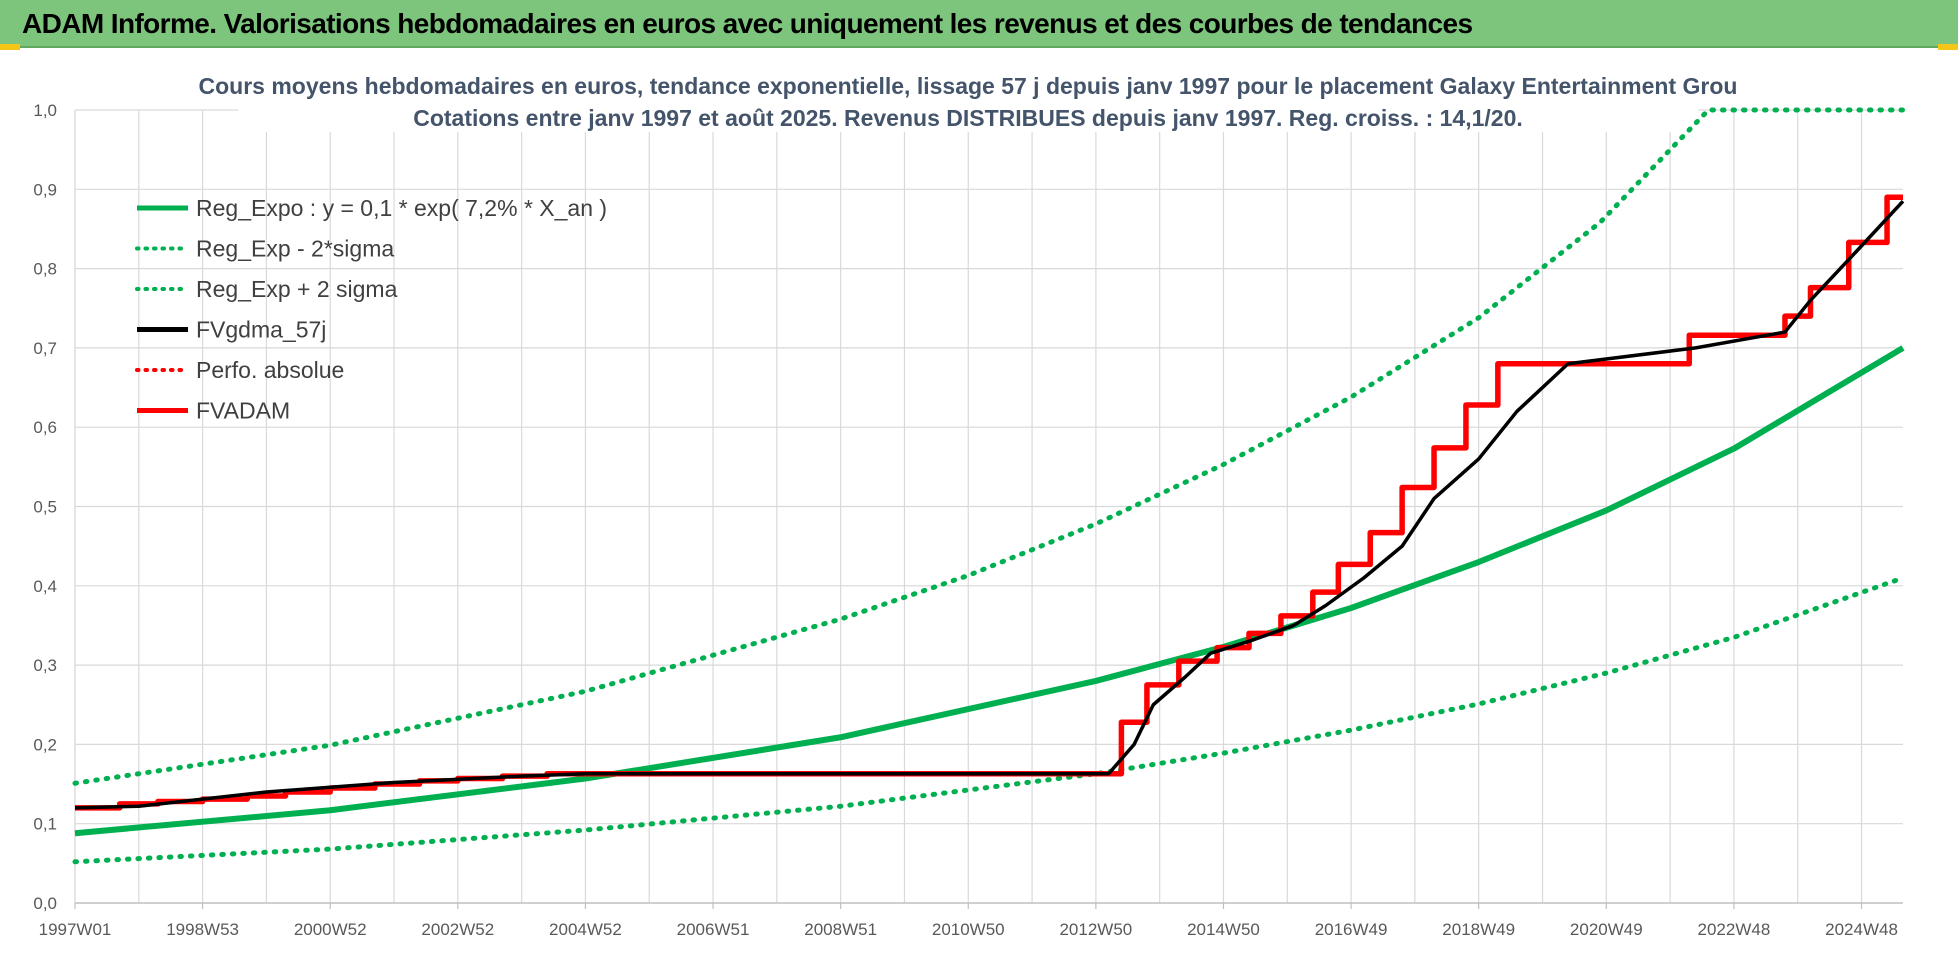 This screenshot has width=1958, height=978. What do you see at coordinates (585, 929) in the screenshot?
I see `x-tick-label: 2004W52` at bounding box center [585, 929].